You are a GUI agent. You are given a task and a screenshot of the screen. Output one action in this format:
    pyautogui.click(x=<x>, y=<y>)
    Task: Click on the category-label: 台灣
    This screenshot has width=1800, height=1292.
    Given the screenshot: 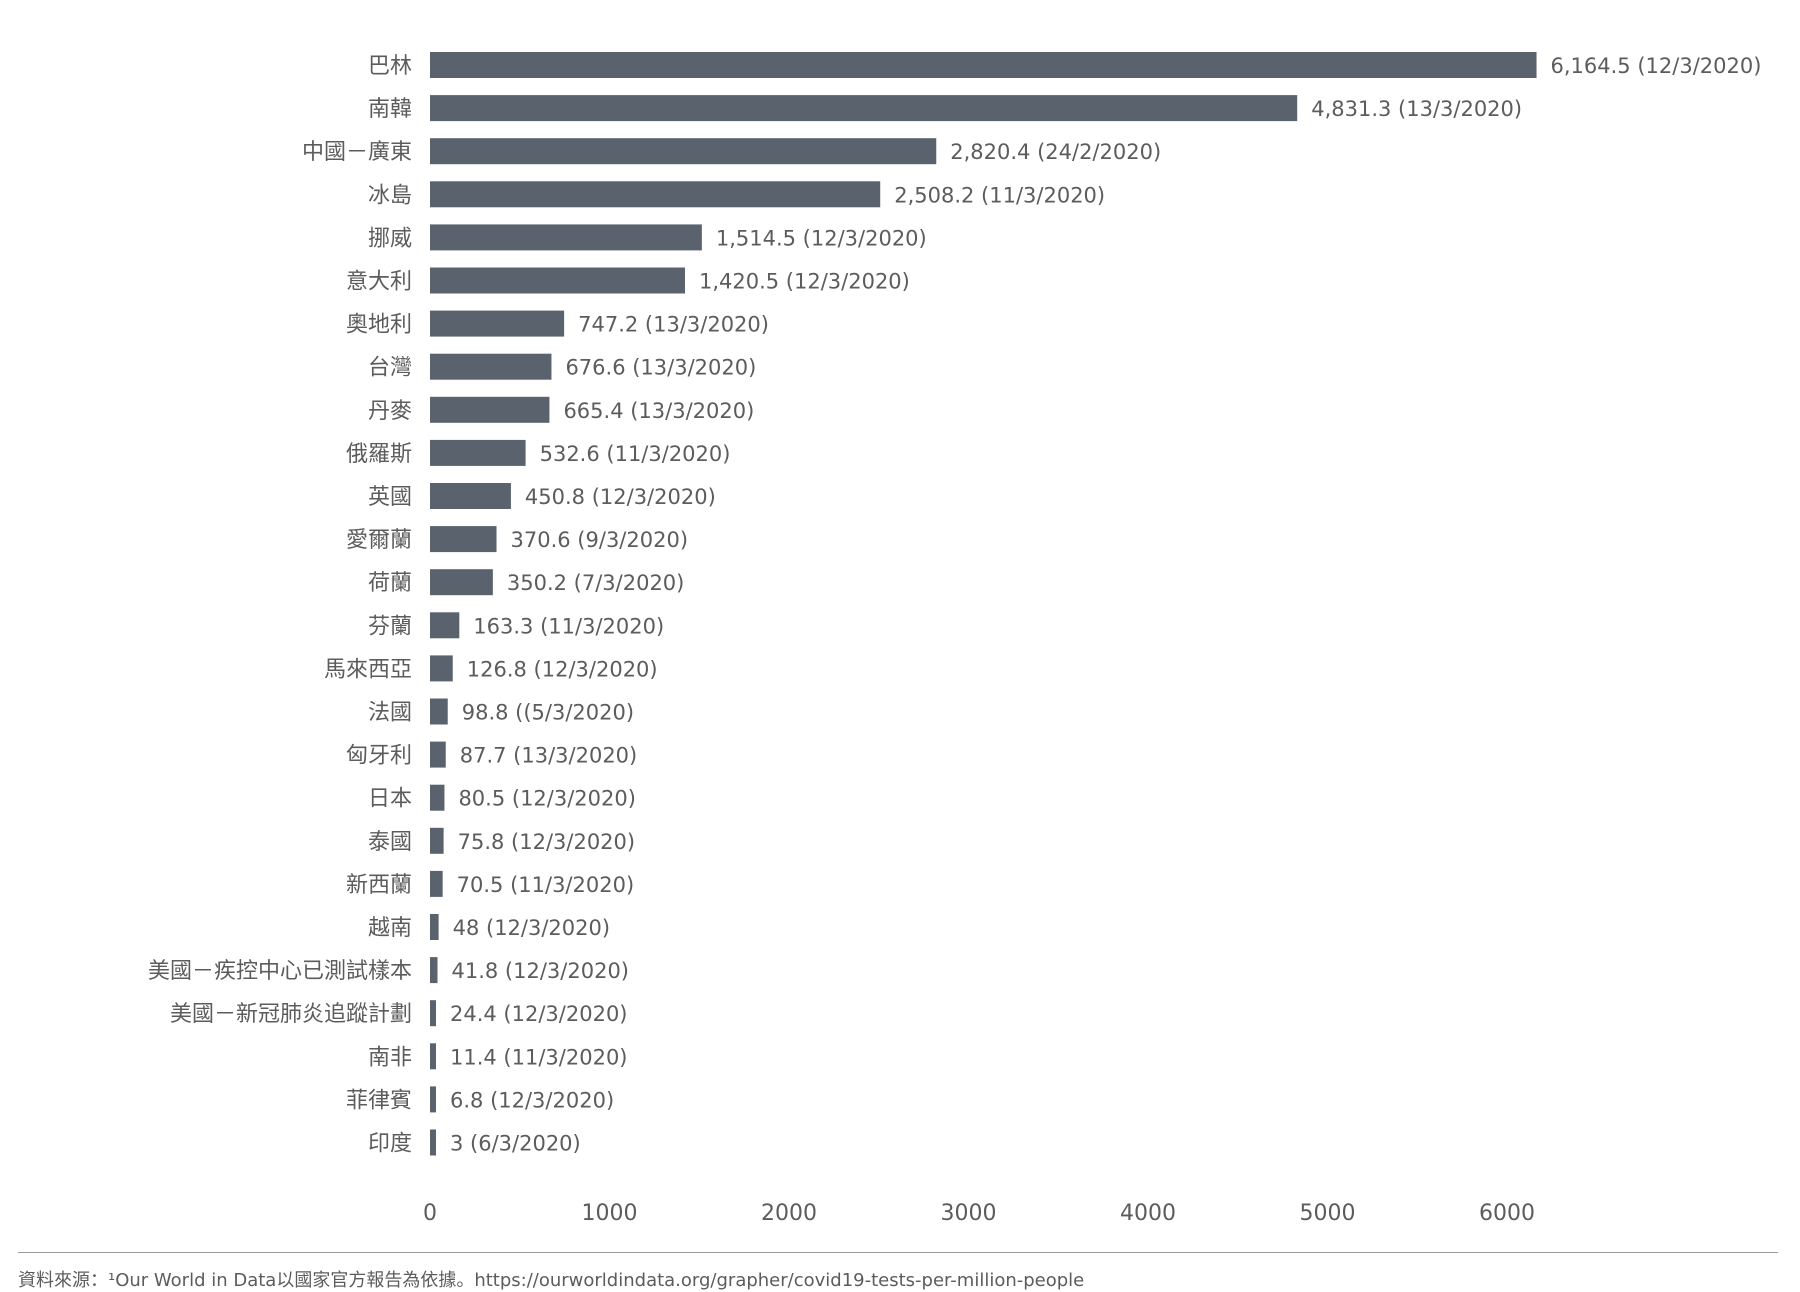 What is the action you would take?
    pyautogui.click(x=390, y=368)
    